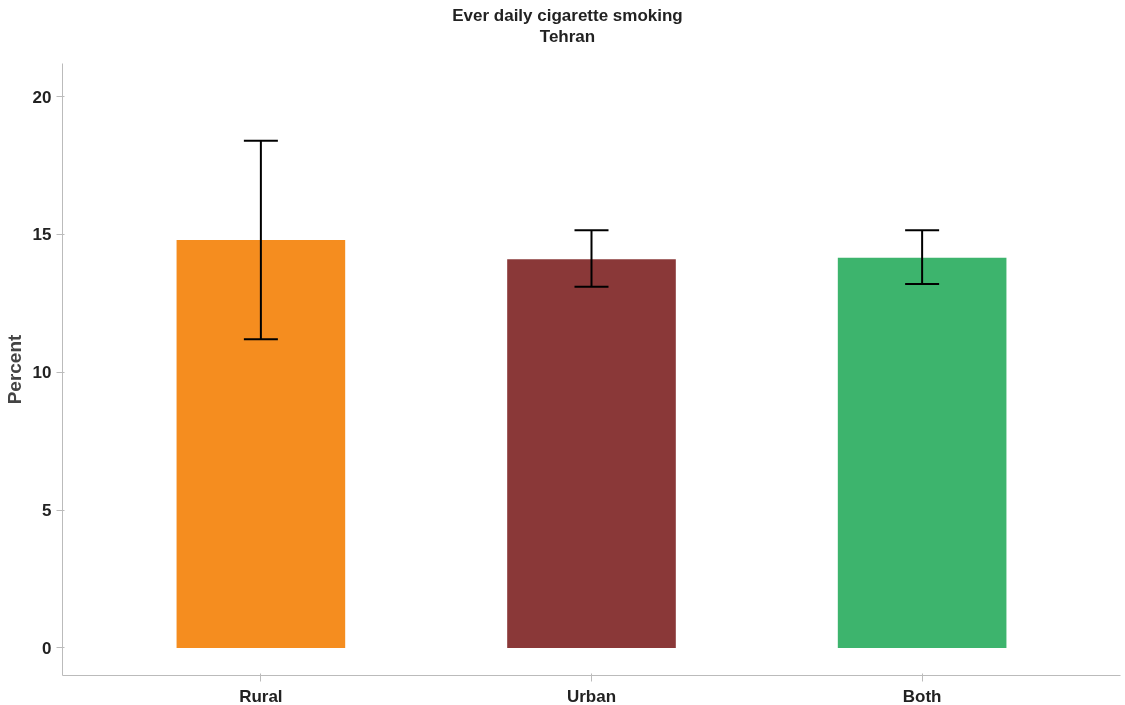 The height and width of the screenshot is (705, 1125). I want to click on x-tick-label: Urban, so click(591, 695).